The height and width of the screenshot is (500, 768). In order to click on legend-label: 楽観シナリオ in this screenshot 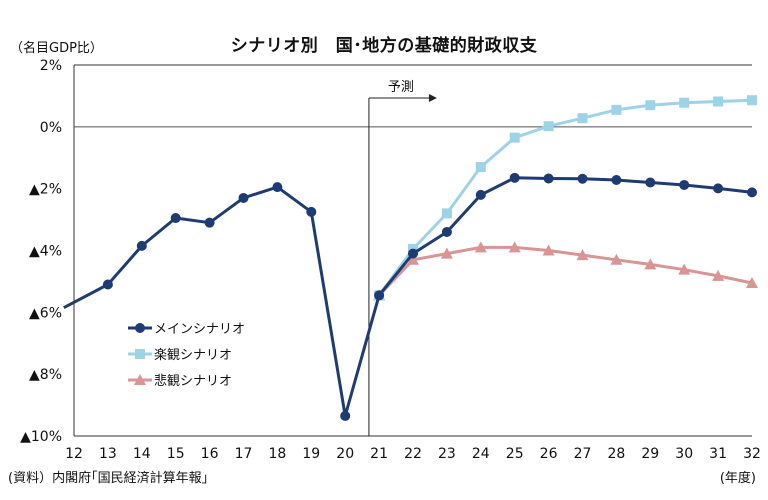, I will do `click(193, 355)`.